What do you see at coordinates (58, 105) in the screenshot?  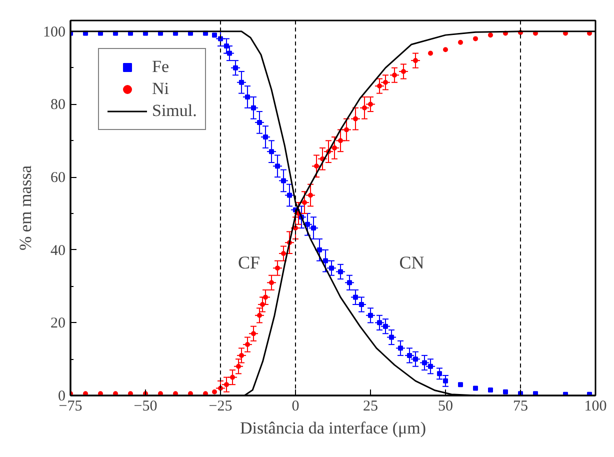 I see `y-tick-label: 80` at bounding box center [58, 105].